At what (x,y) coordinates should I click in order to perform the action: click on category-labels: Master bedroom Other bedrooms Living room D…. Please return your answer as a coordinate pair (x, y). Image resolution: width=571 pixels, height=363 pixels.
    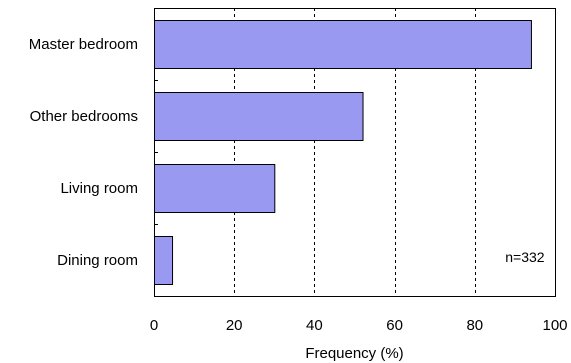
    Looking at the image, I should click on (83, 152).